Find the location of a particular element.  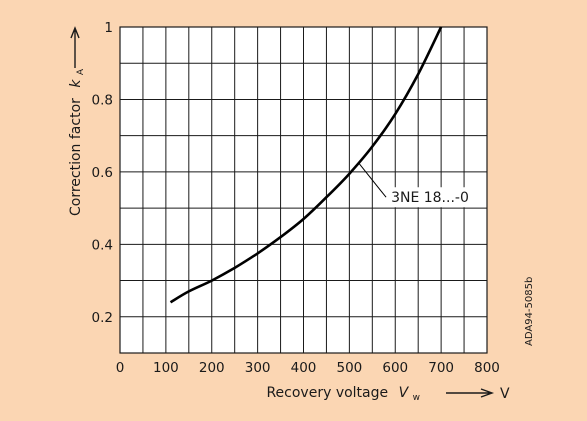

x-tick-label: 800 is located at coordinates (487, 368).